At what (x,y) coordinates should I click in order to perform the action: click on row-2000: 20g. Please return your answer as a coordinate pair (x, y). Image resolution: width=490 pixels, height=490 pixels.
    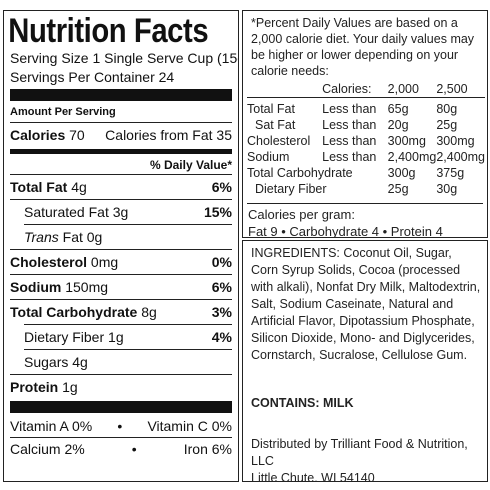
    Looking at the image, I should click on (398, 125).